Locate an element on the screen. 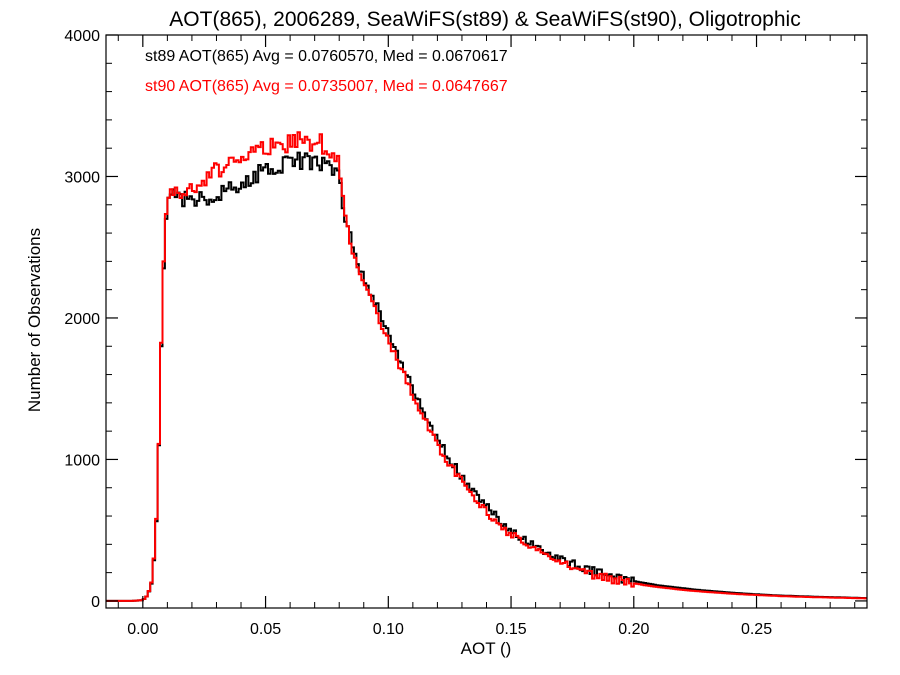  y-tick-label: 0 is located at coordinates (95, 602).